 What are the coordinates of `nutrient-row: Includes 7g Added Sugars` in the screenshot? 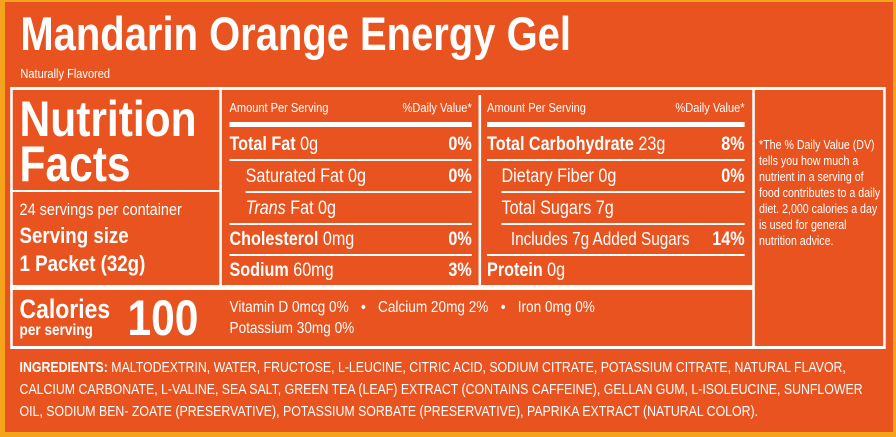 It's located at (600, 239).